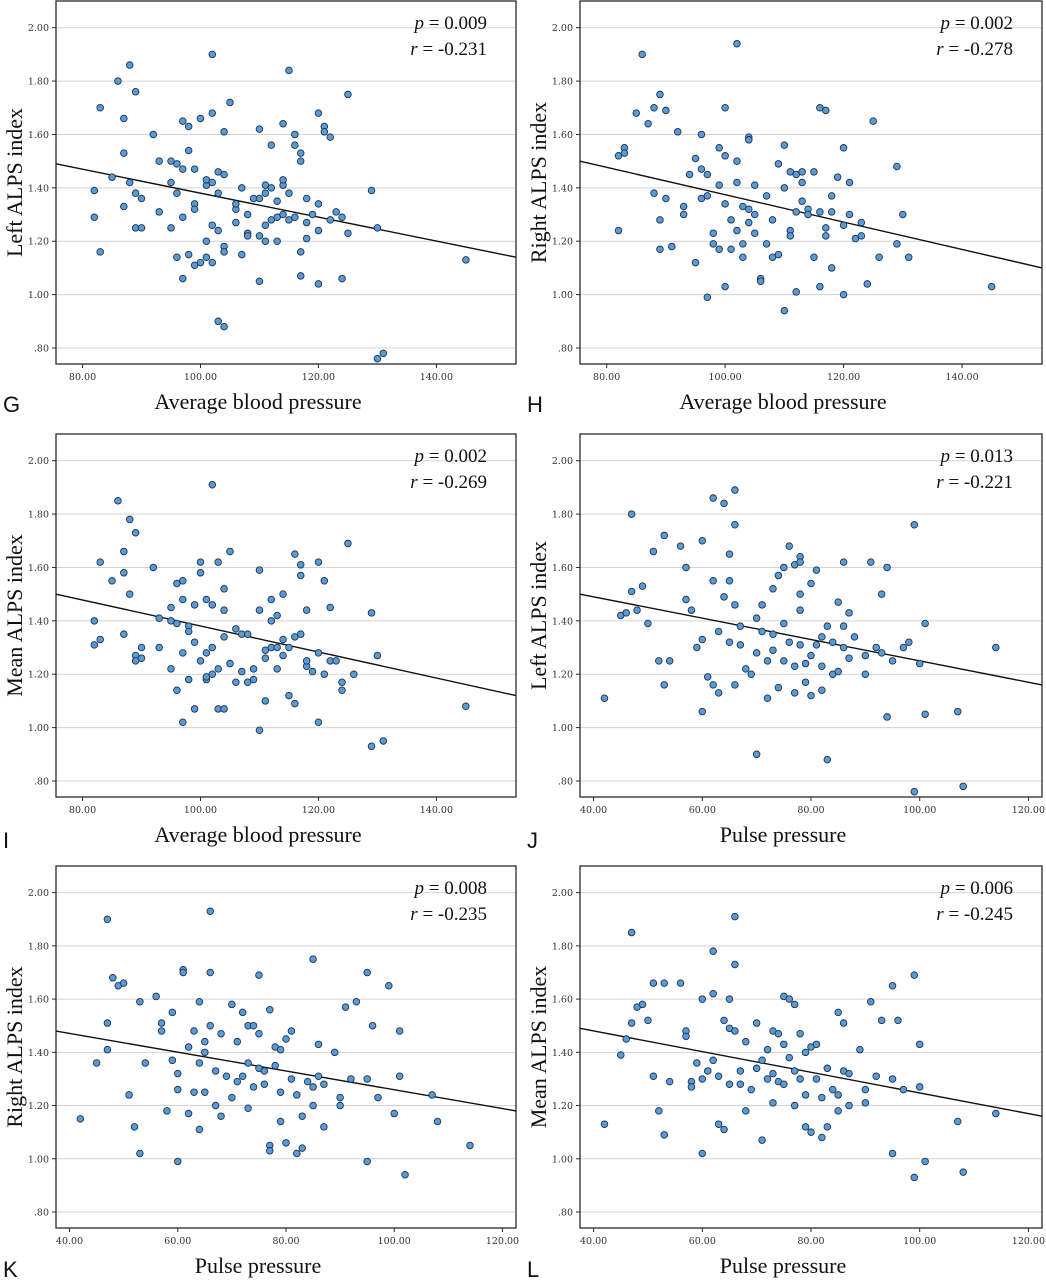 The height and width of the screenshot is (1280, 1046). I want to click on r-value-label: r = -0.278, so click(974, 49).